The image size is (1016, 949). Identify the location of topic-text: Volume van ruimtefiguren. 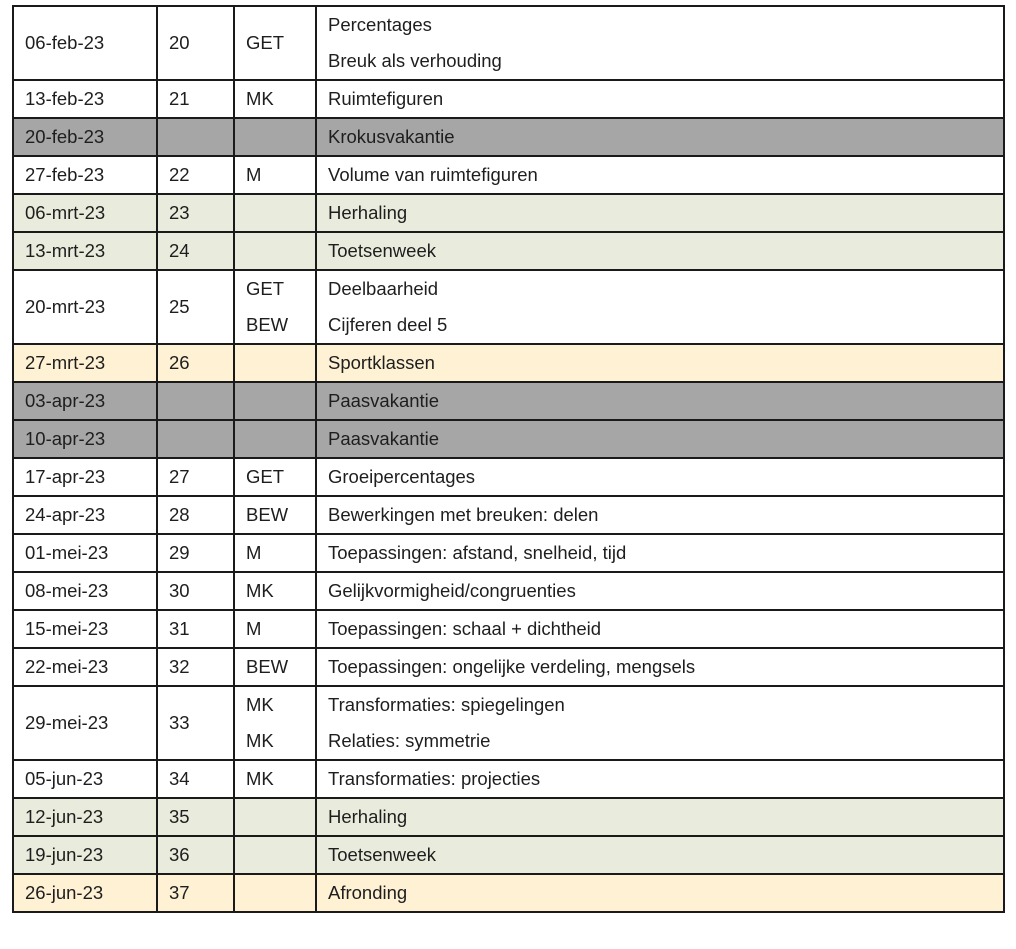
(433, 174).